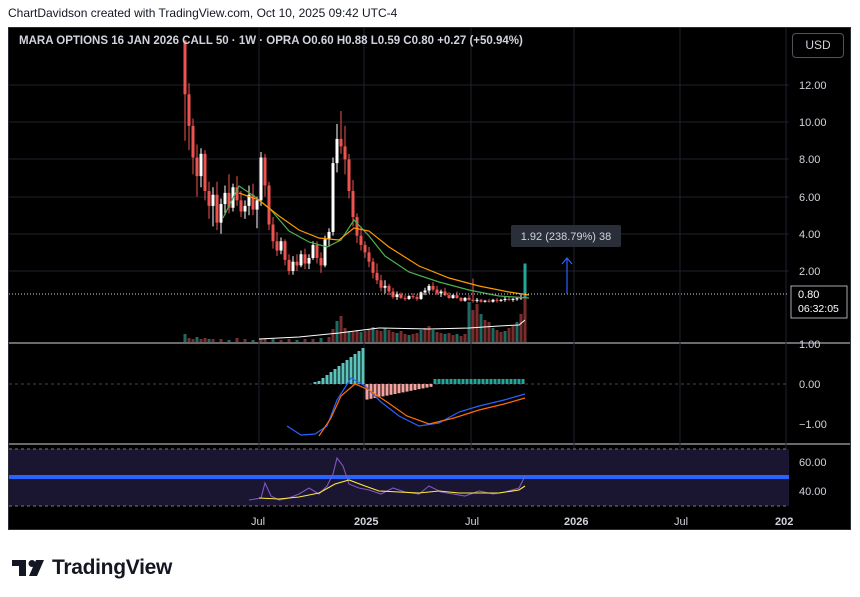  I want to click on tradingview-logo: TradingView, so click(92, 568).